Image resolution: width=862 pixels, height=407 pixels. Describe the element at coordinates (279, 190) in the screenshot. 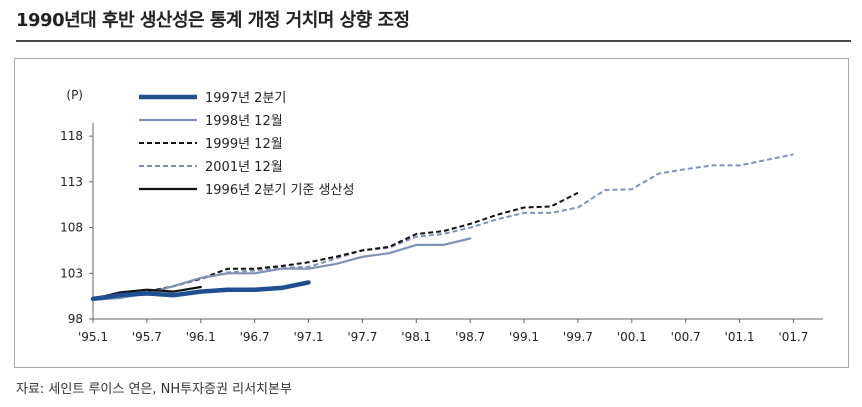

I see `legend-label-5: 1996년 2분기 기준 생산성` at that location.